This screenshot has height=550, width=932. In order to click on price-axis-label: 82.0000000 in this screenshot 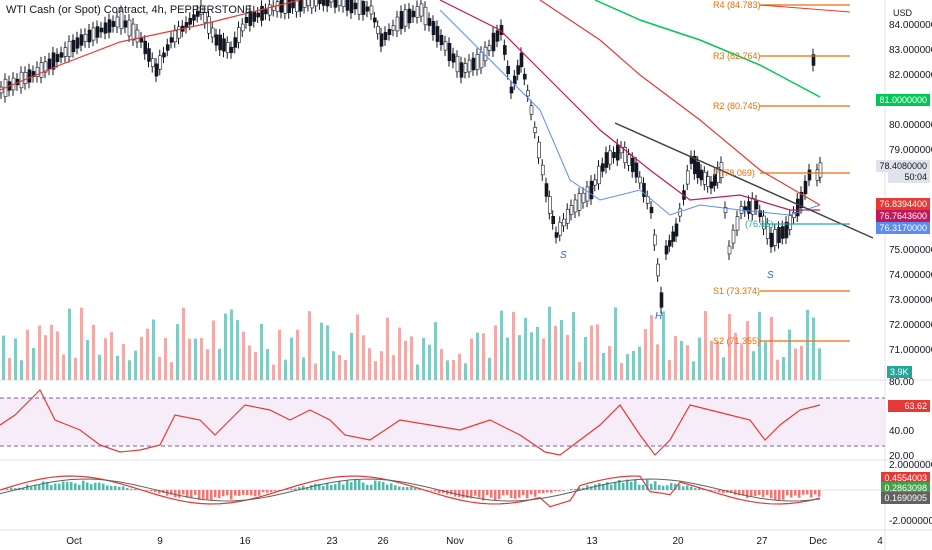, I will do `click(910, 75)`.